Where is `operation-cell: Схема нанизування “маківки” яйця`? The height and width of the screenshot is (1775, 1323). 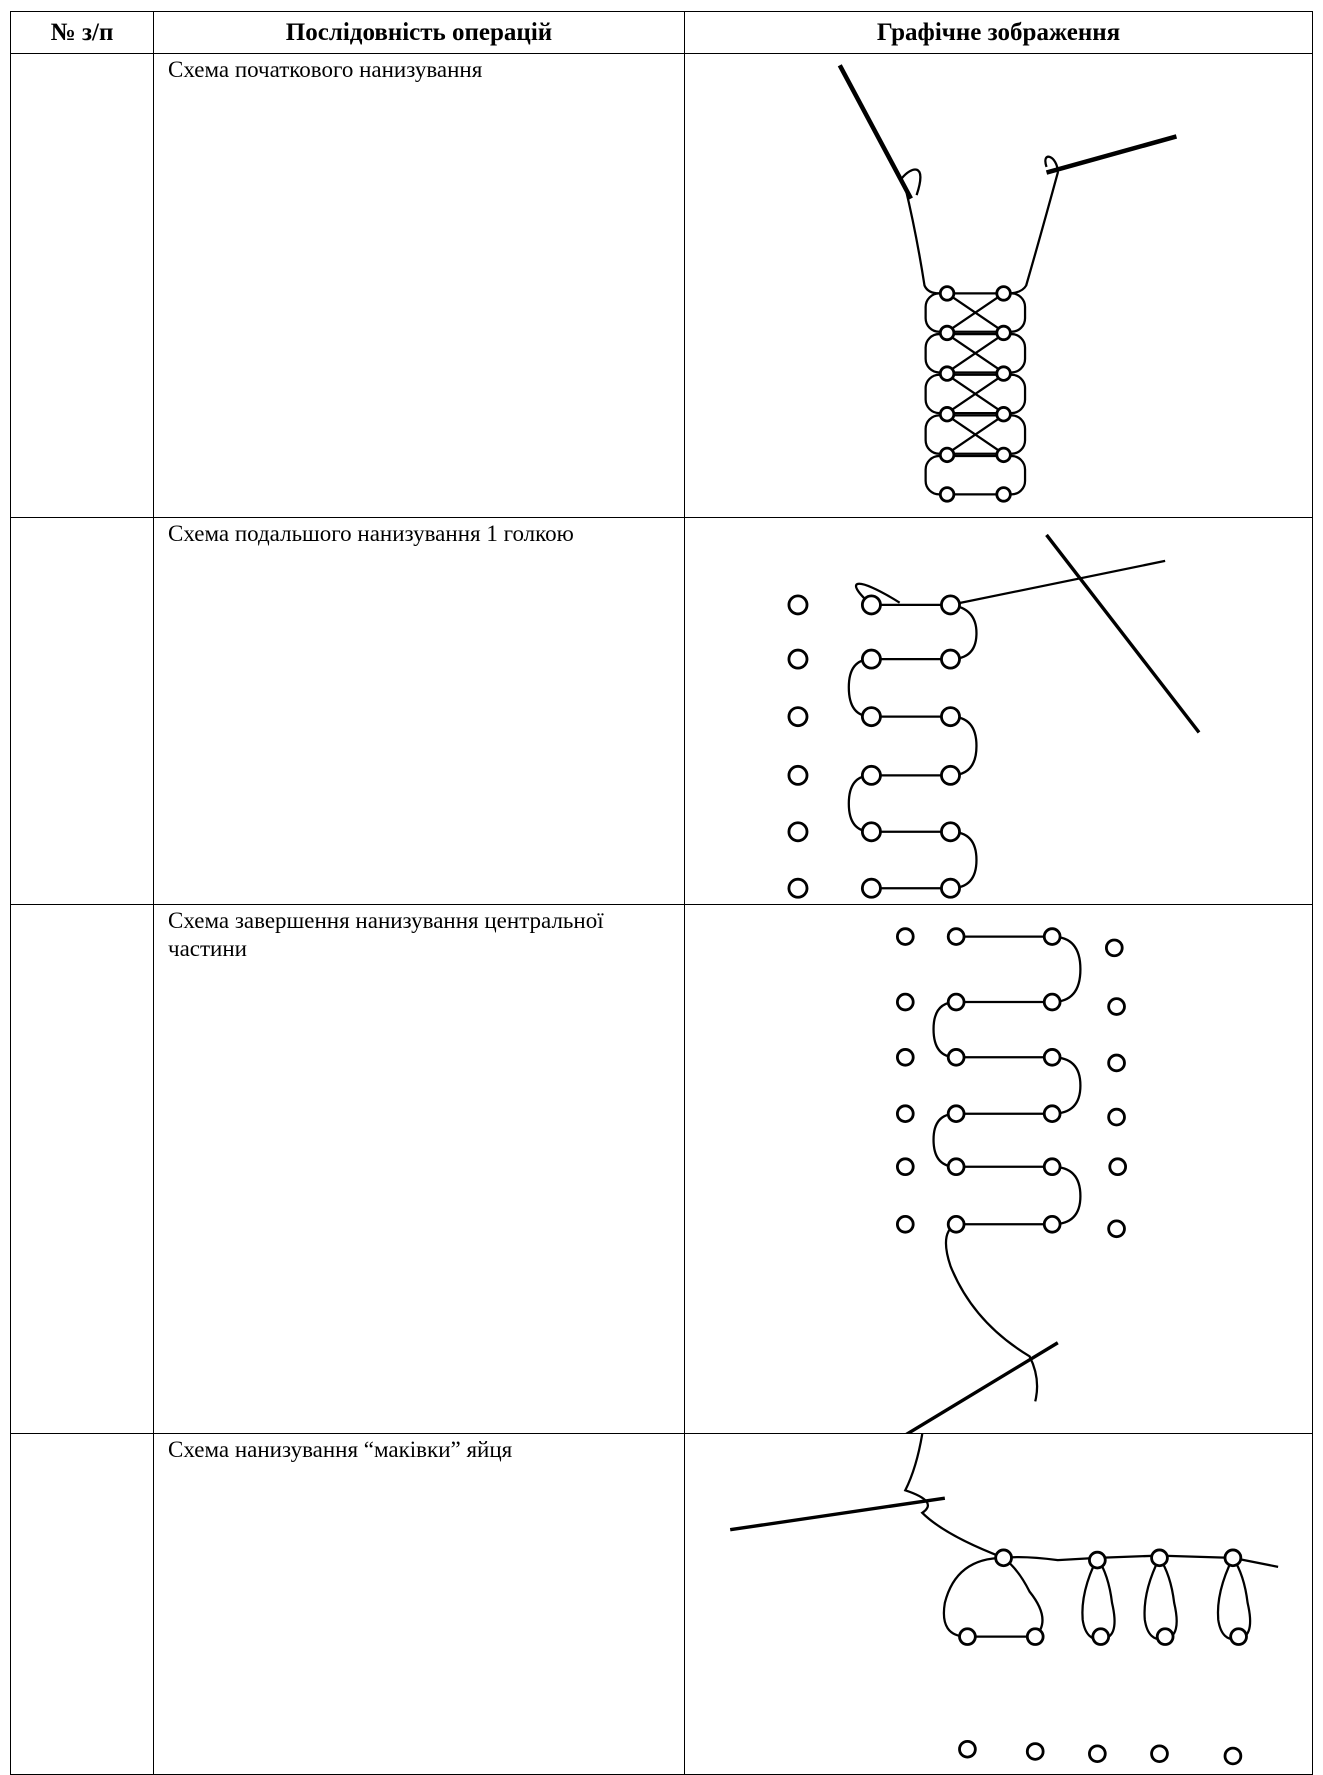 operation-cell: Схема нанизування “маківки” яйця is located at coordinates (419, 1604).